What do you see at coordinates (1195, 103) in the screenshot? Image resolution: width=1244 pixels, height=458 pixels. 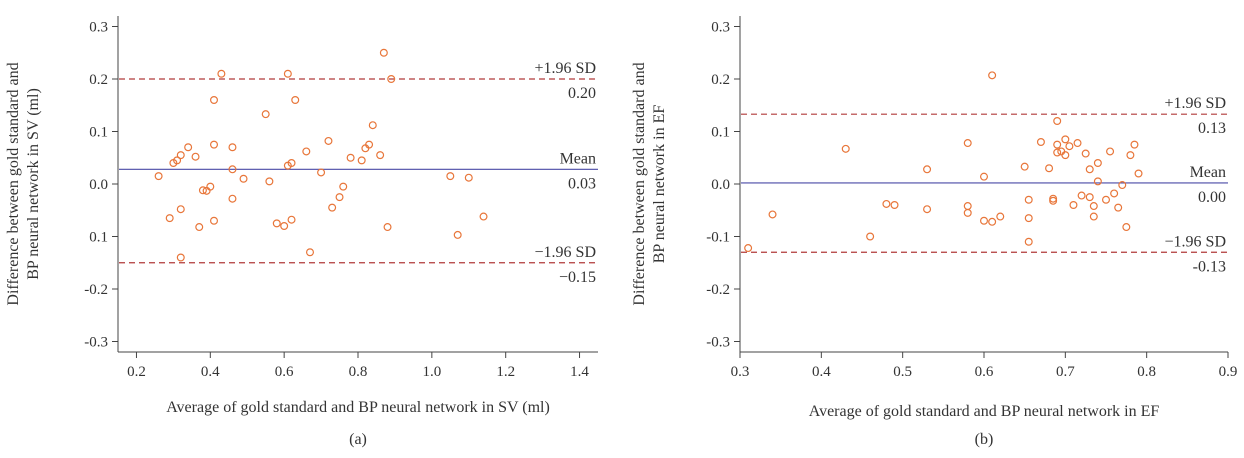 I see `upper-limit-line-label: +1.96 SD` at bounding box center [1195, 103].